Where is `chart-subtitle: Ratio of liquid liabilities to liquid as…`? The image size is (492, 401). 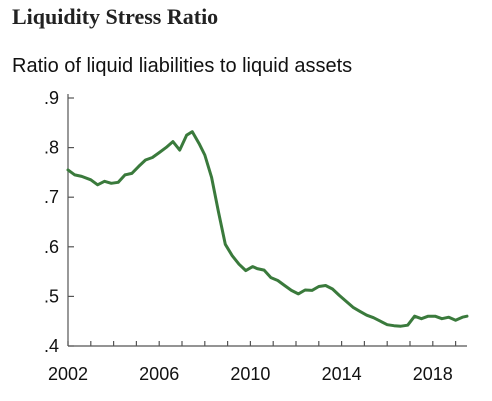 chart-subtitle: Ratio of liquid liabilities to liquid as… is located at coordinates (182, 66).